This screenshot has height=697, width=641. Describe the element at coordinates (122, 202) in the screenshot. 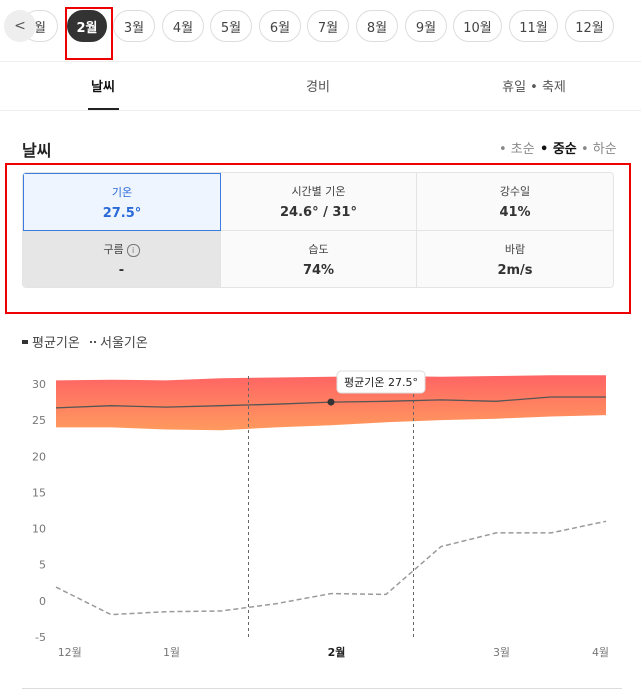

I see `stat-cell: 기온 27.5°` at that location.